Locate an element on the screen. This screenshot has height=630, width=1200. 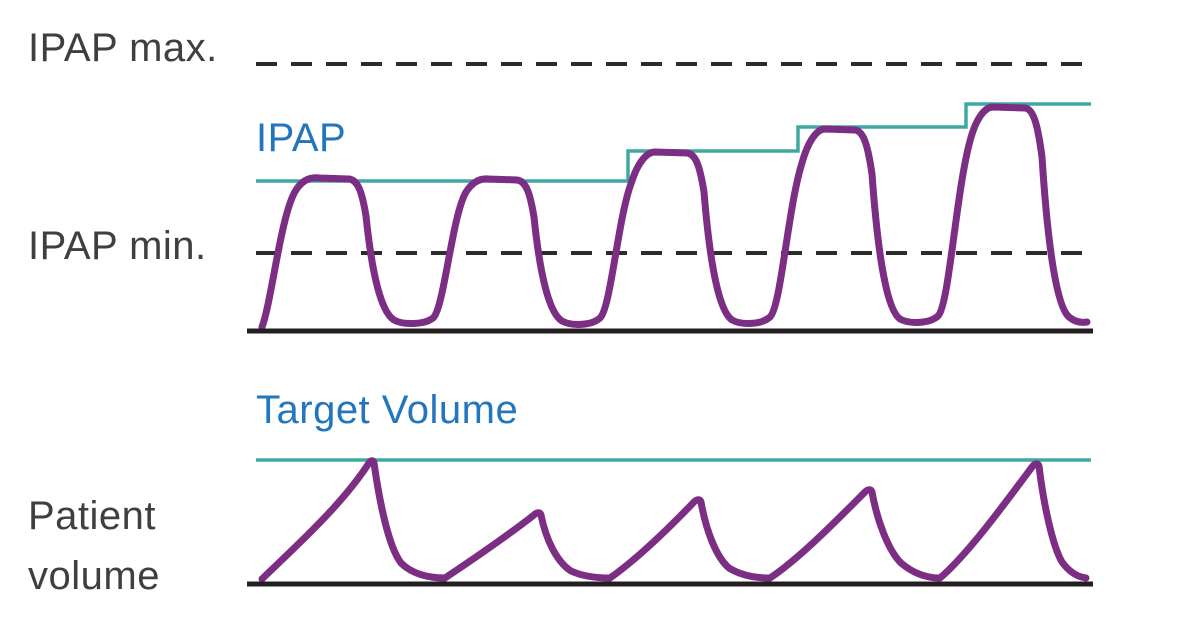
patient-volume-label: Patient volume is located at coordinates (94, 546).